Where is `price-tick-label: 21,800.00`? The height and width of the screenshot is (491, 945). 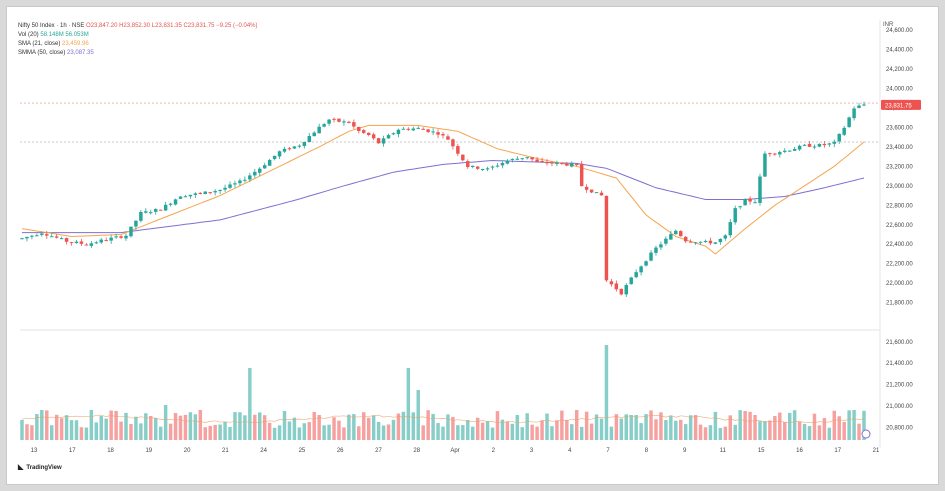
price-tick-label: 21,800.00 is located at coordinates (899, 304).